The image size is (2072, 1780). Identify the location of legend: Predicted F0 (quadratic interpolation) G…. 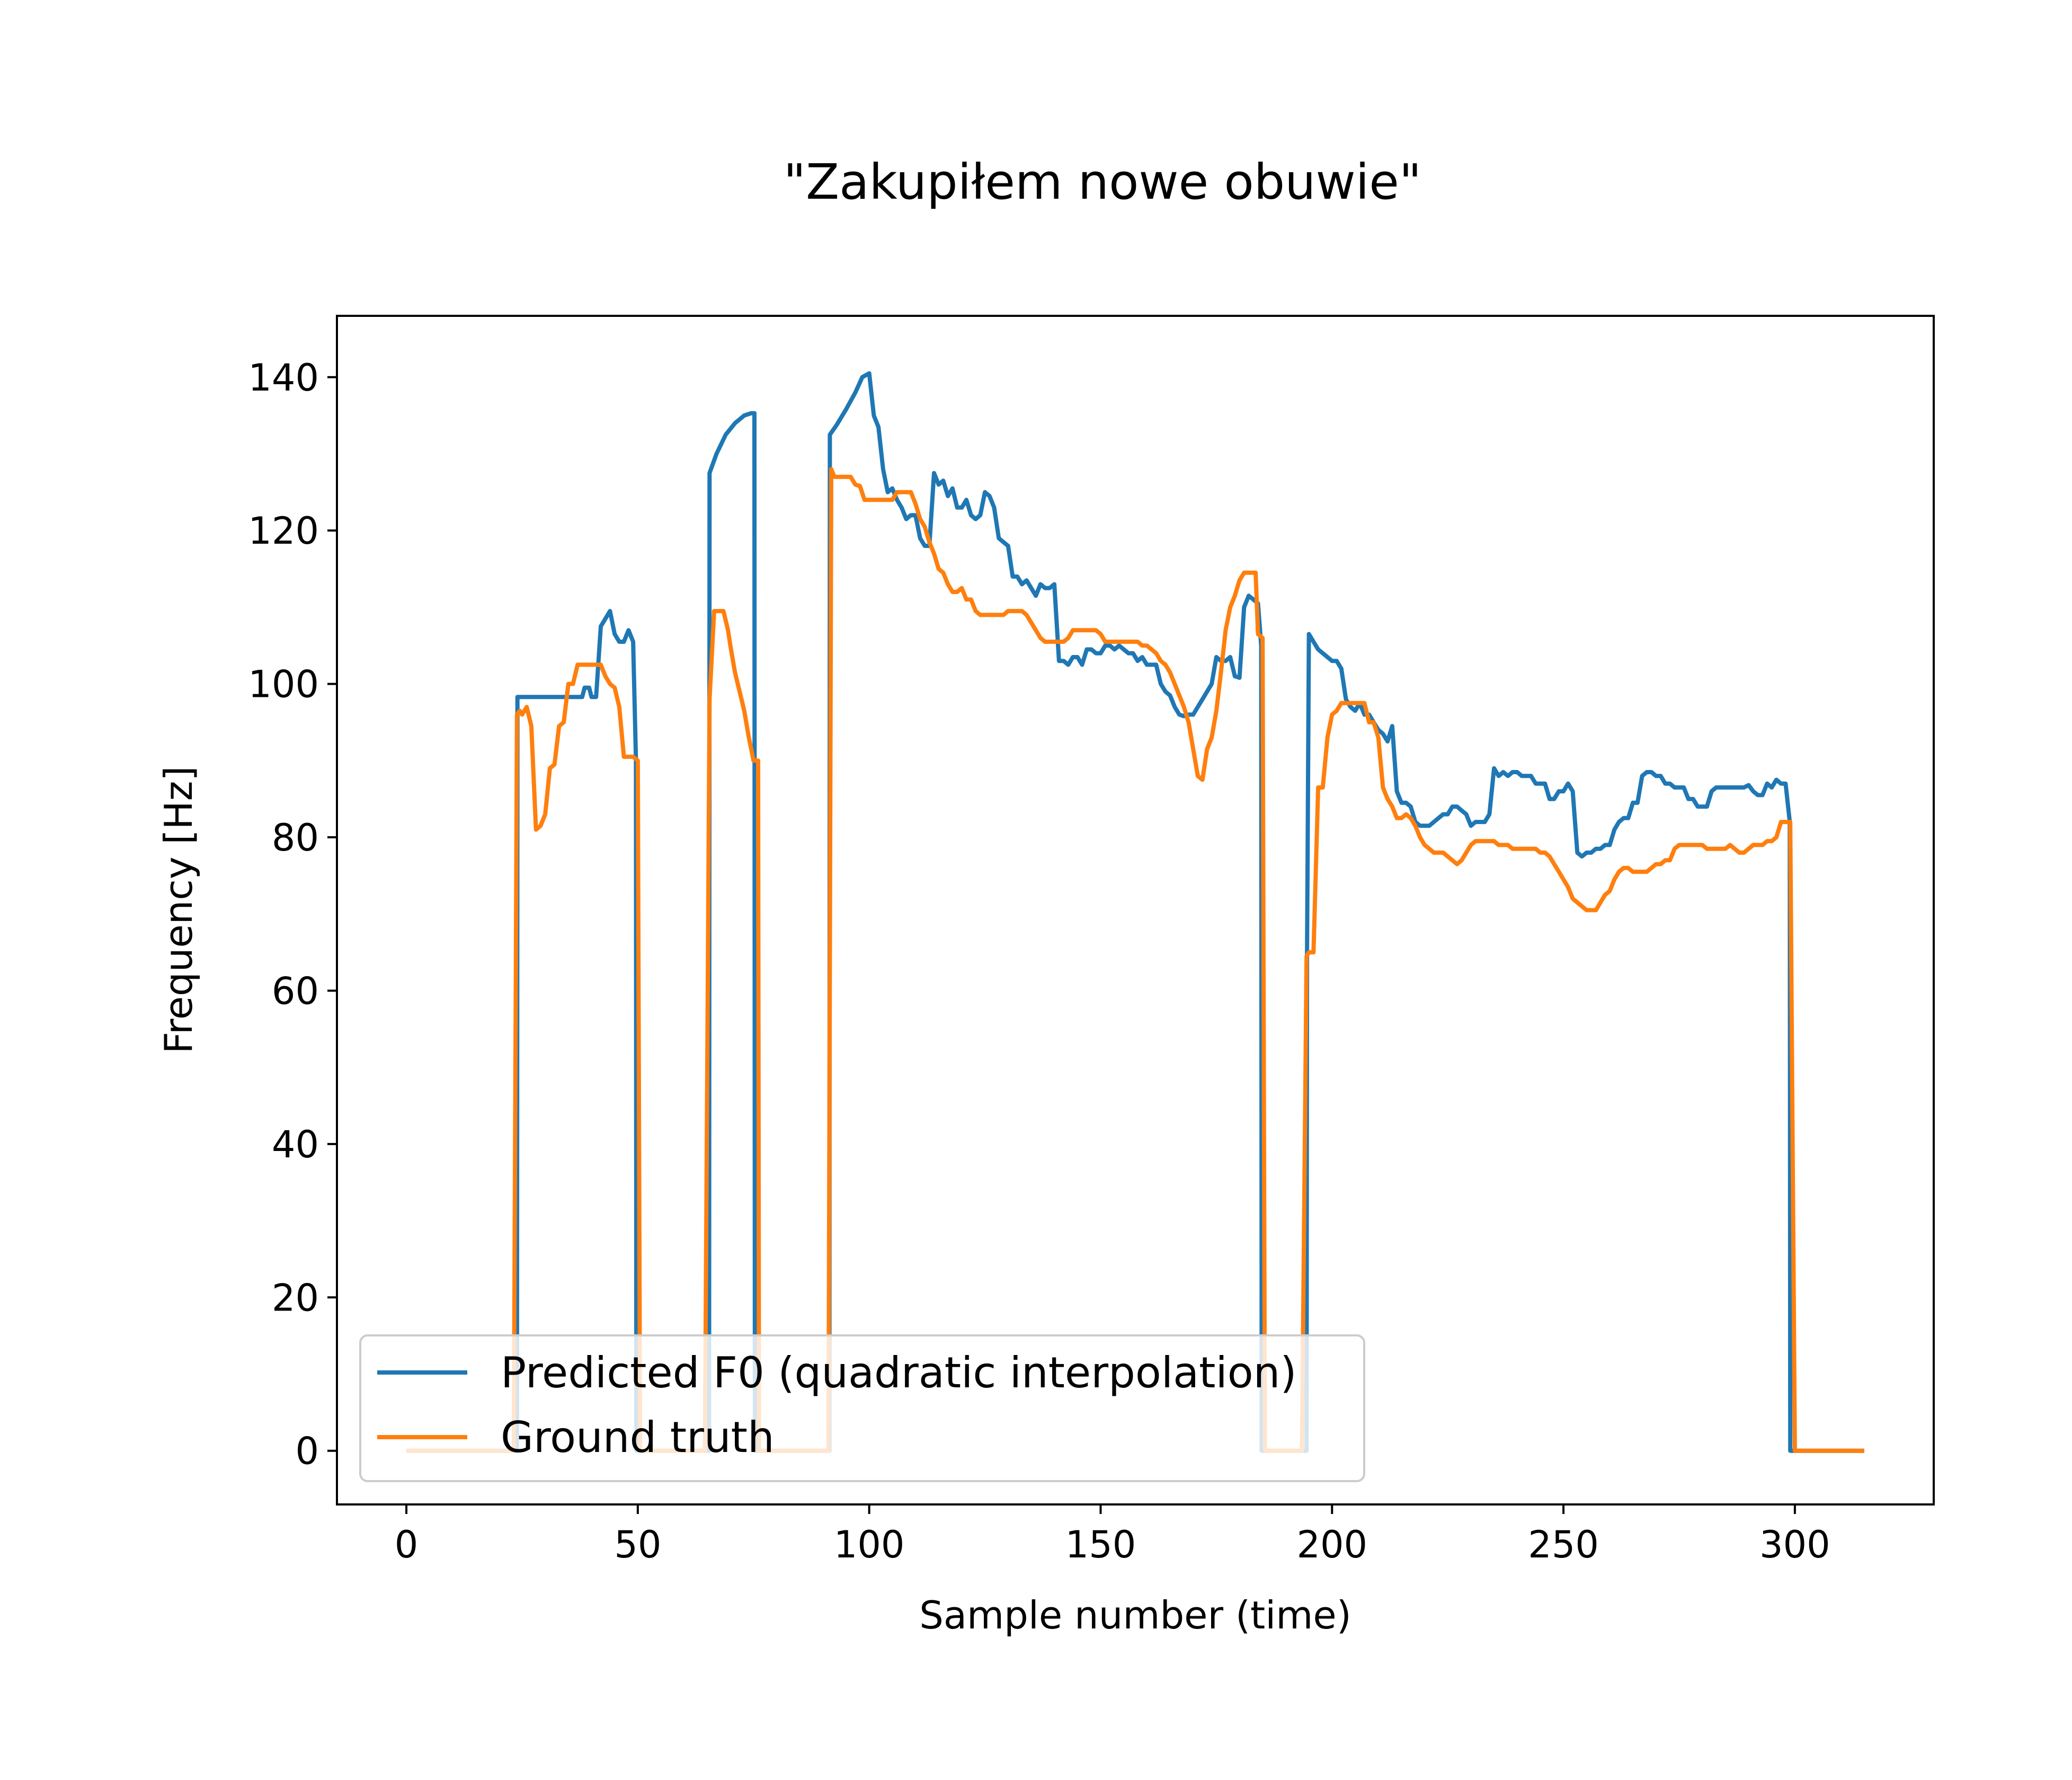
(862, 1408).